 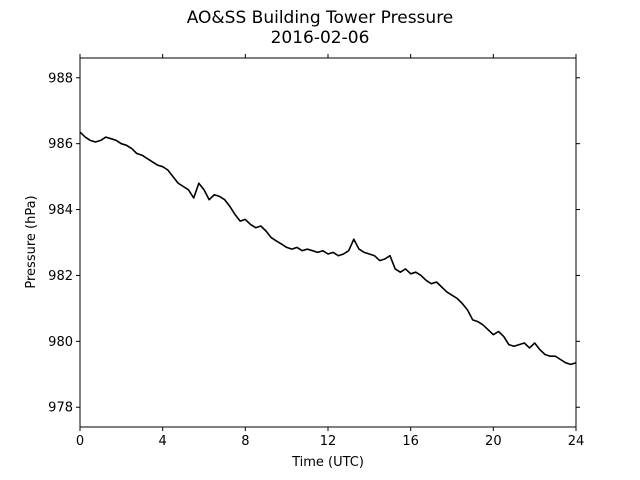 What do you see at coordinates (245, 441) in the screenshot?
I see `x-tick-label: 8` at bounding box center [245, 441].